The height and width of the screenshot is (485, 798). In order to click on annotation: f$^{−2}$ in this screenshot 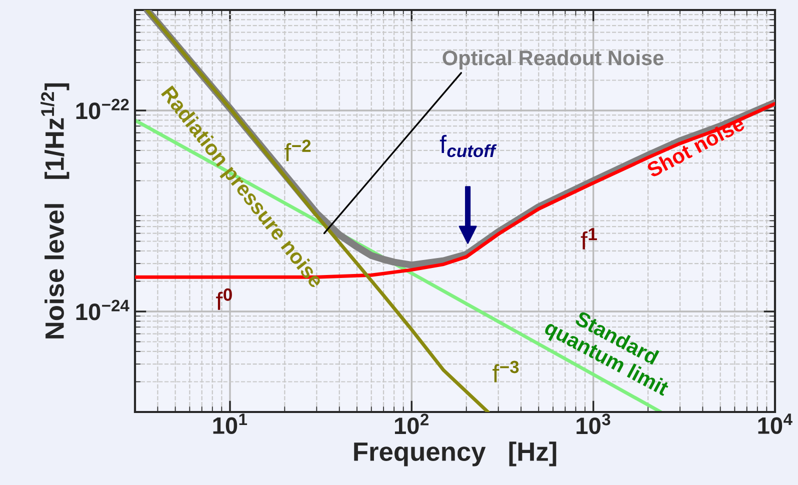, I will do `click(297, 151)`.